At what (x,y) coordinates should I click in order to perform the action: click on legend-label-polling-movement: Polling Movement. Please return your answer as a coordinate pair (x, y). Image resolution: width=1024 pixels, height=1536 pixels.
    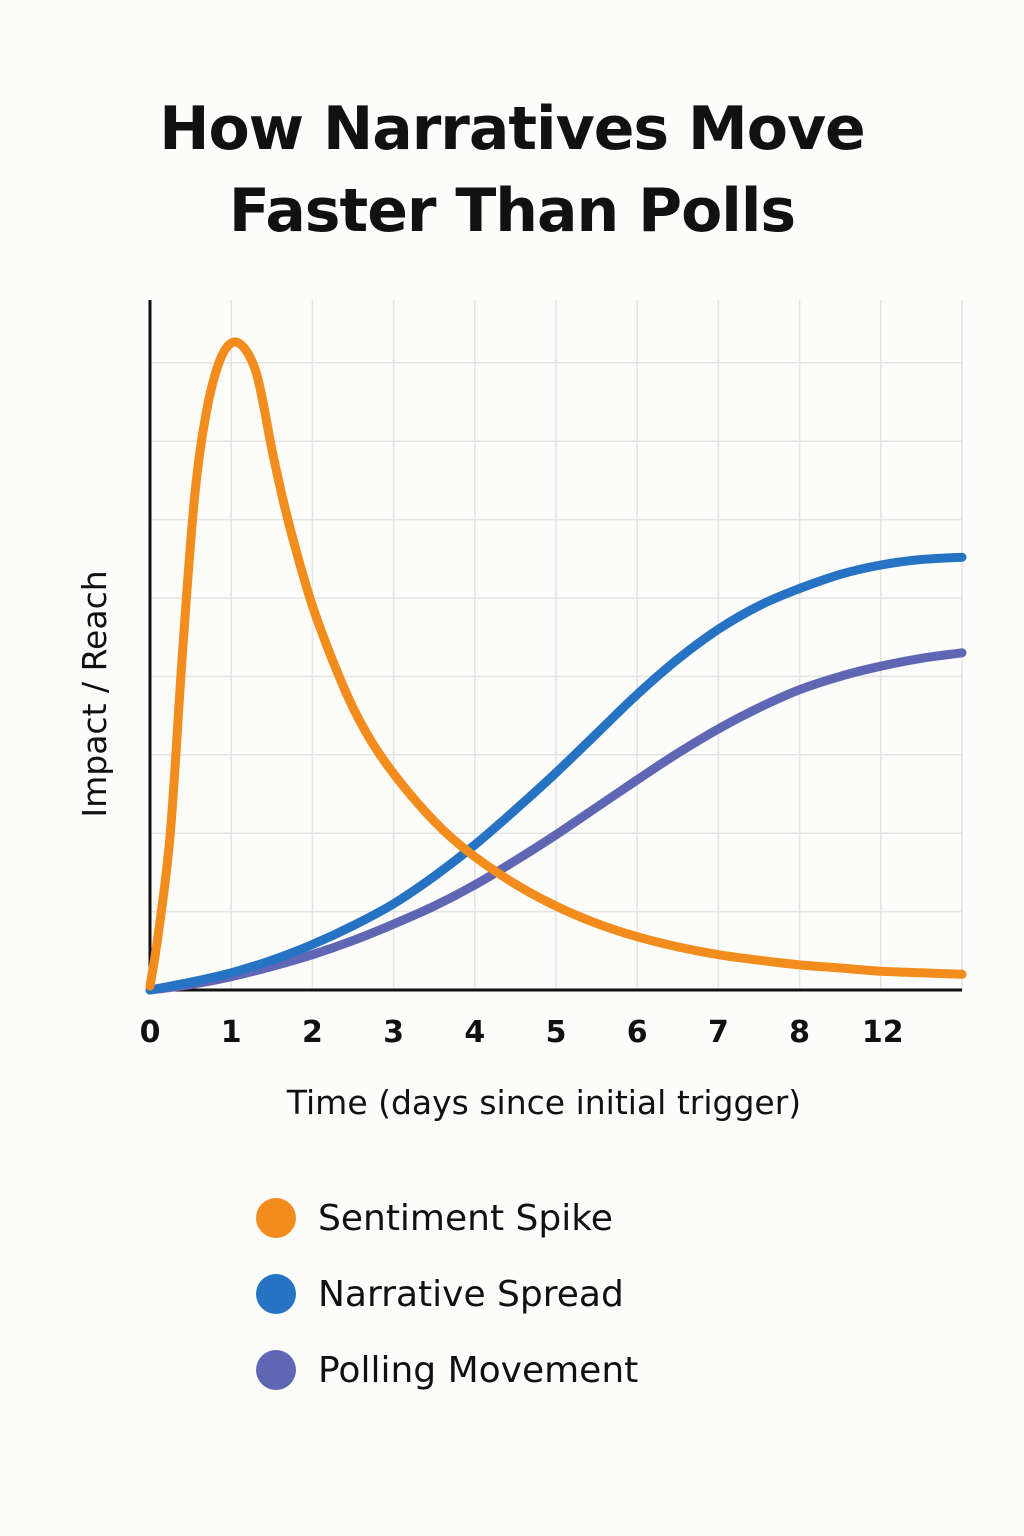
    Looking at the image, I should click on (478, 1370).